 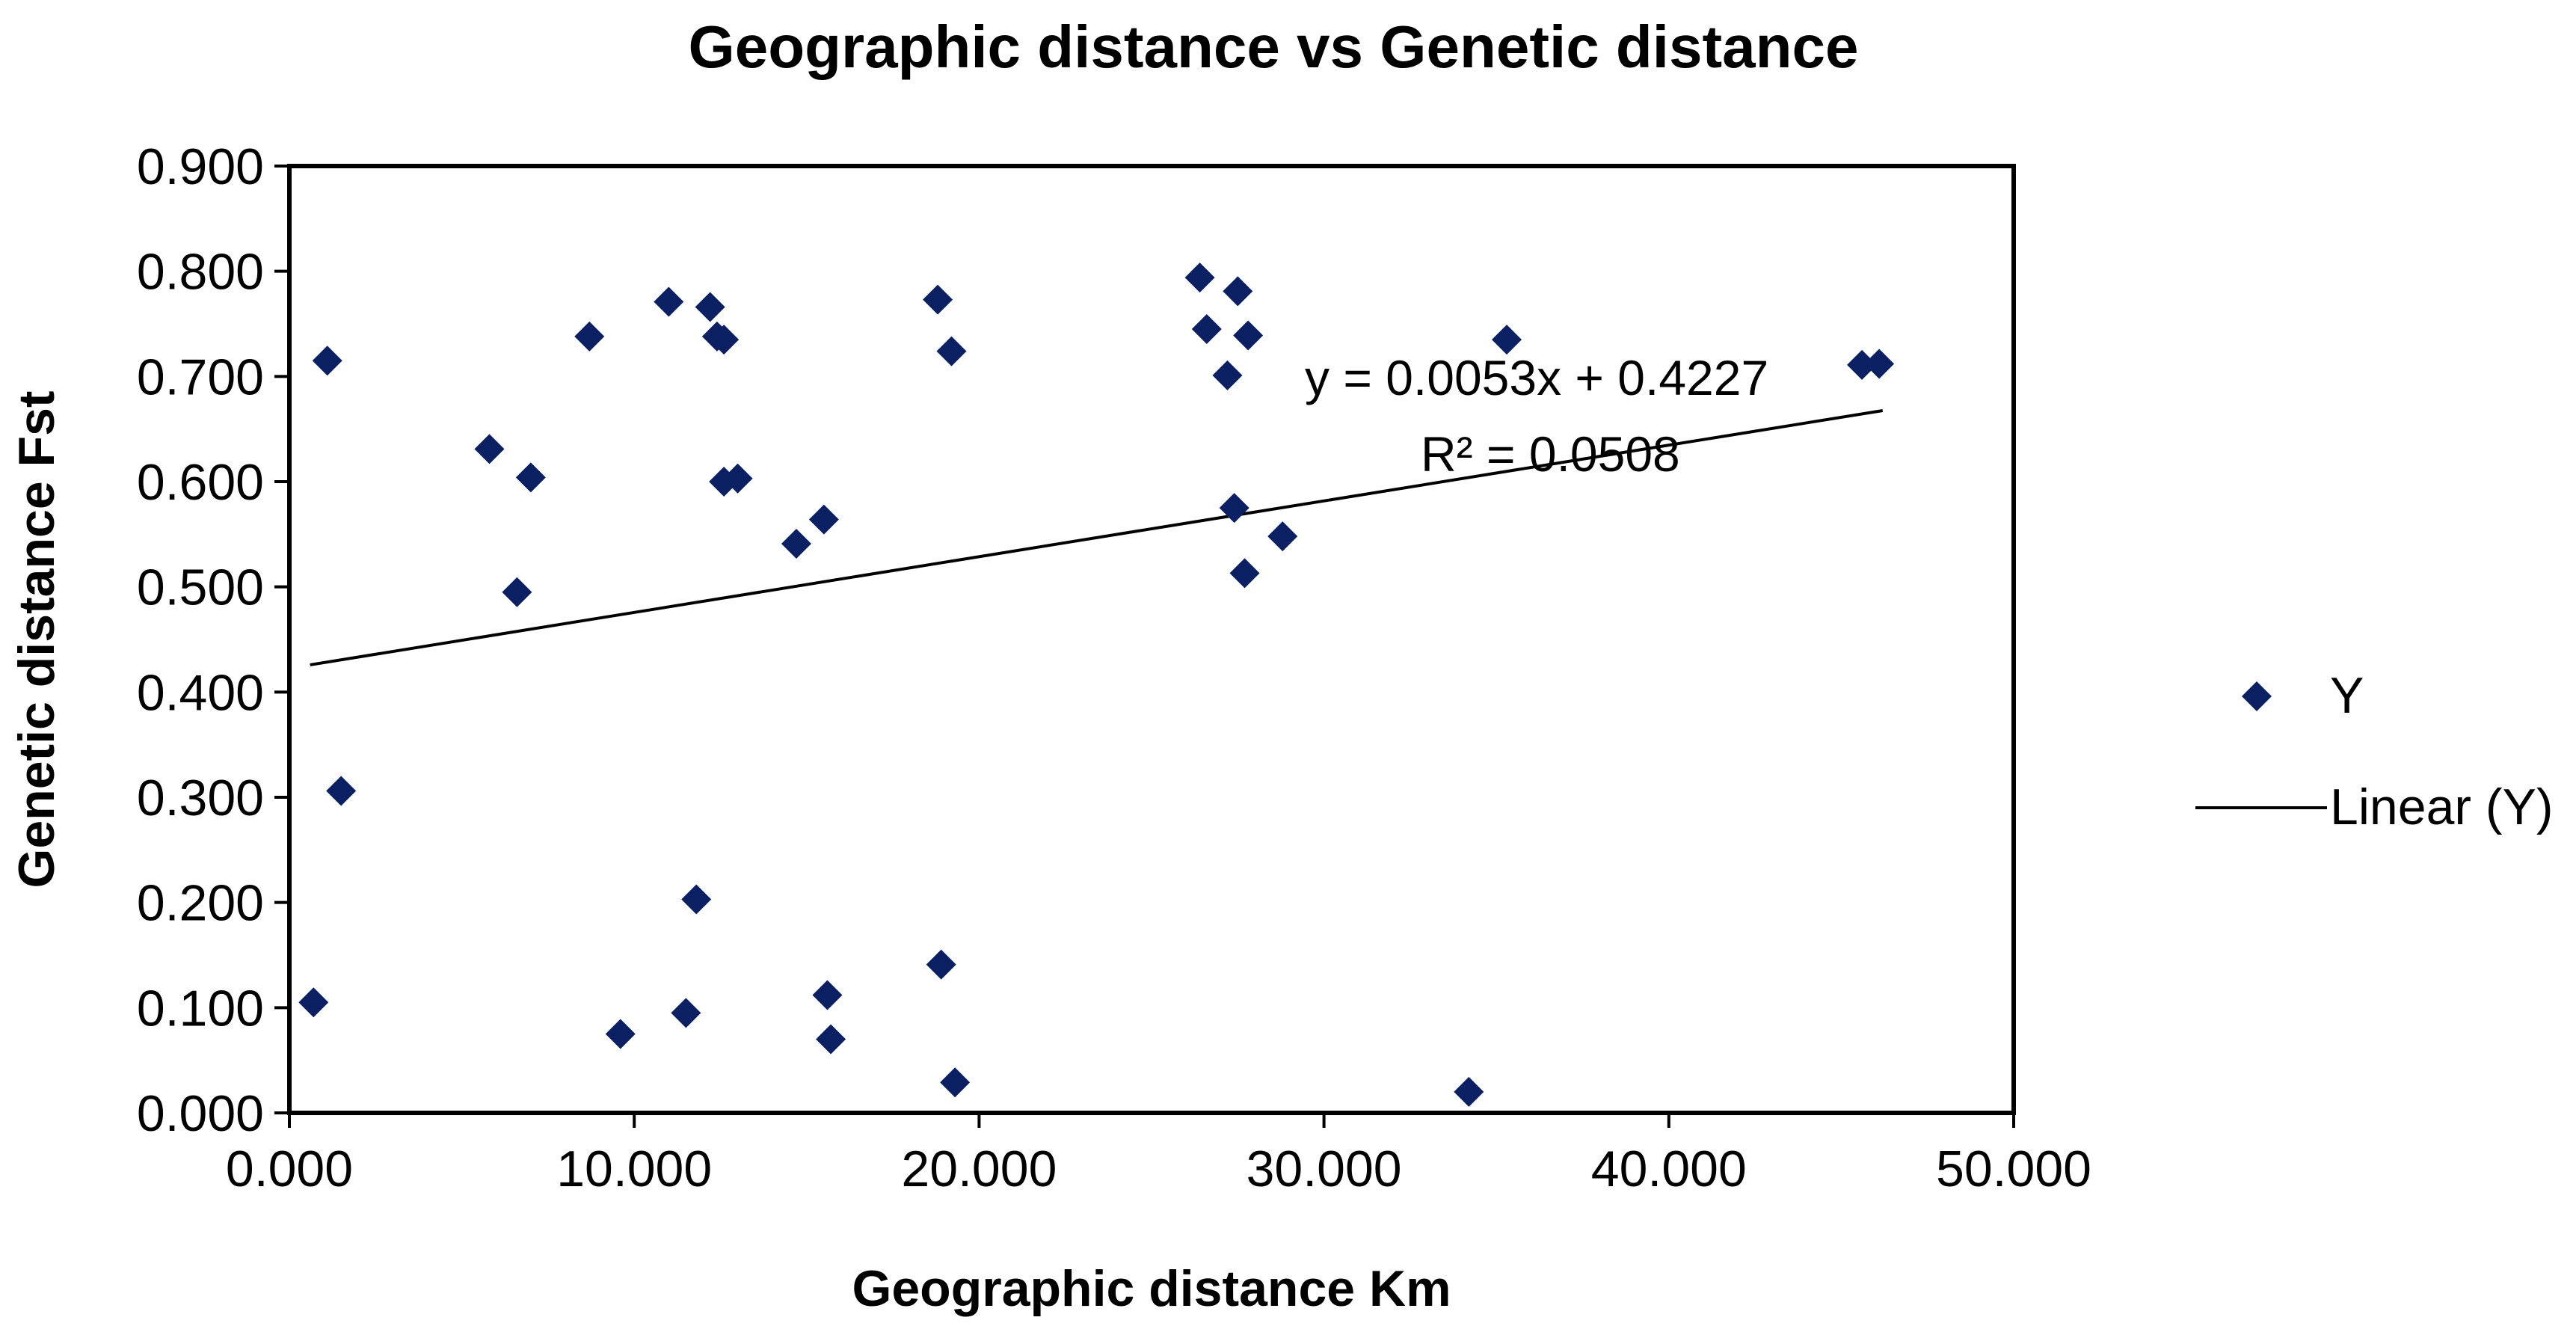 I want to click on trendline-equation: y = 0.0053x + 0.4227, so click(x=1536, y=377).